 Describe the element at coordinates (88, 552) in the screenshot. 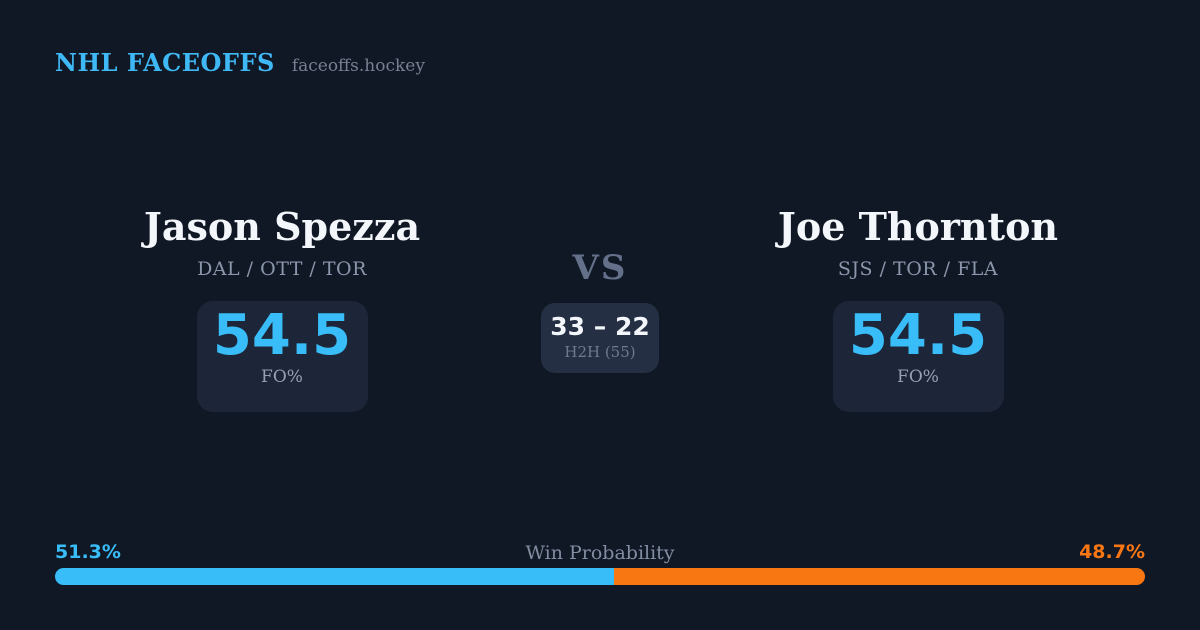

I see `win-probability-left-pct: 51.3%` at that location.